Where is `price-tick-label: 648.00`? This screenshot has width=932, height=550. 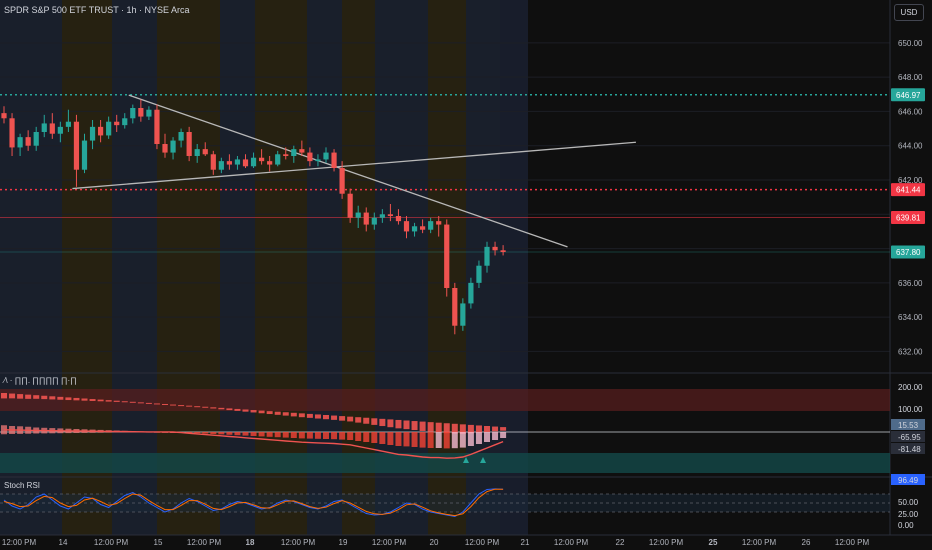 price-tick-label: 648.00 is located at coordinates (910, 77).